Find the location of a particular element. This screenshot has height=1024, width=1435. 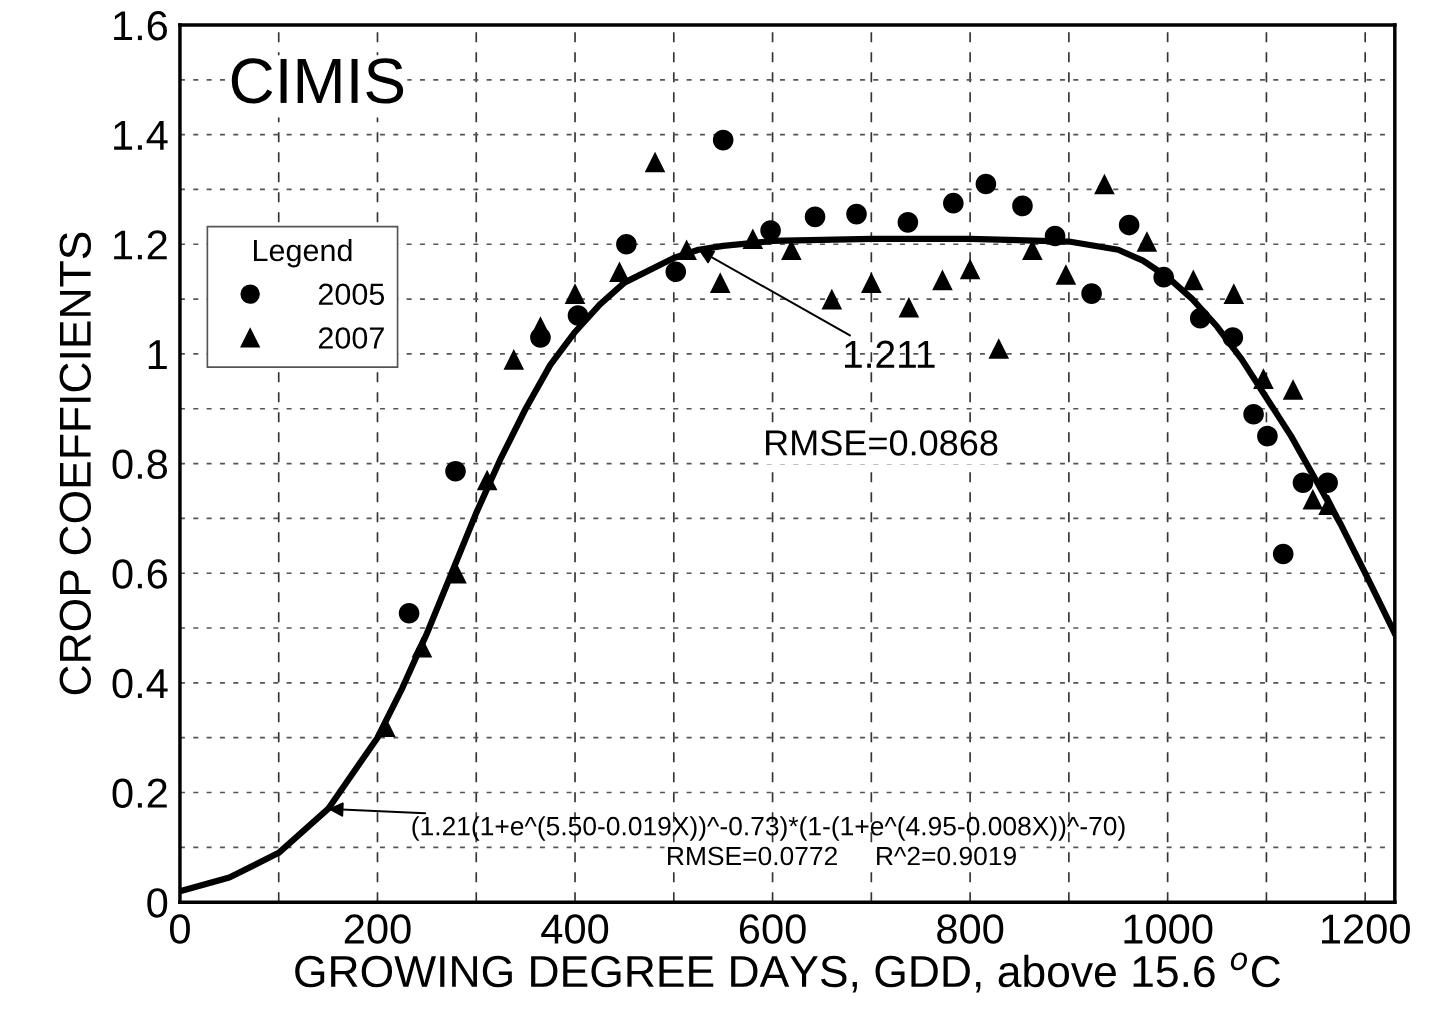

legend-label: 2007 is located at coordinates (351, 338).